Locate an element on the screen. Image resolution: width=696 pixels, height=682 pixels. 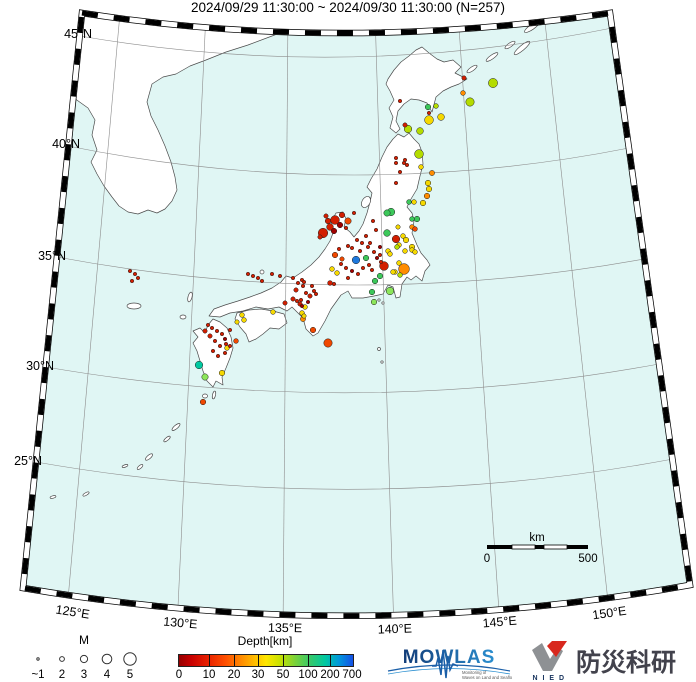
asian-continent is located at coordinates (200, 114).